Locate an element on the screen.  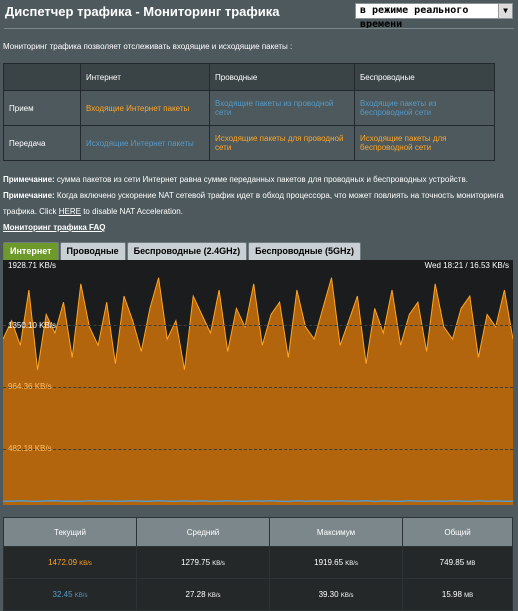
y-label-25: 482.18 KB/s is located at coordinates (30, 448).